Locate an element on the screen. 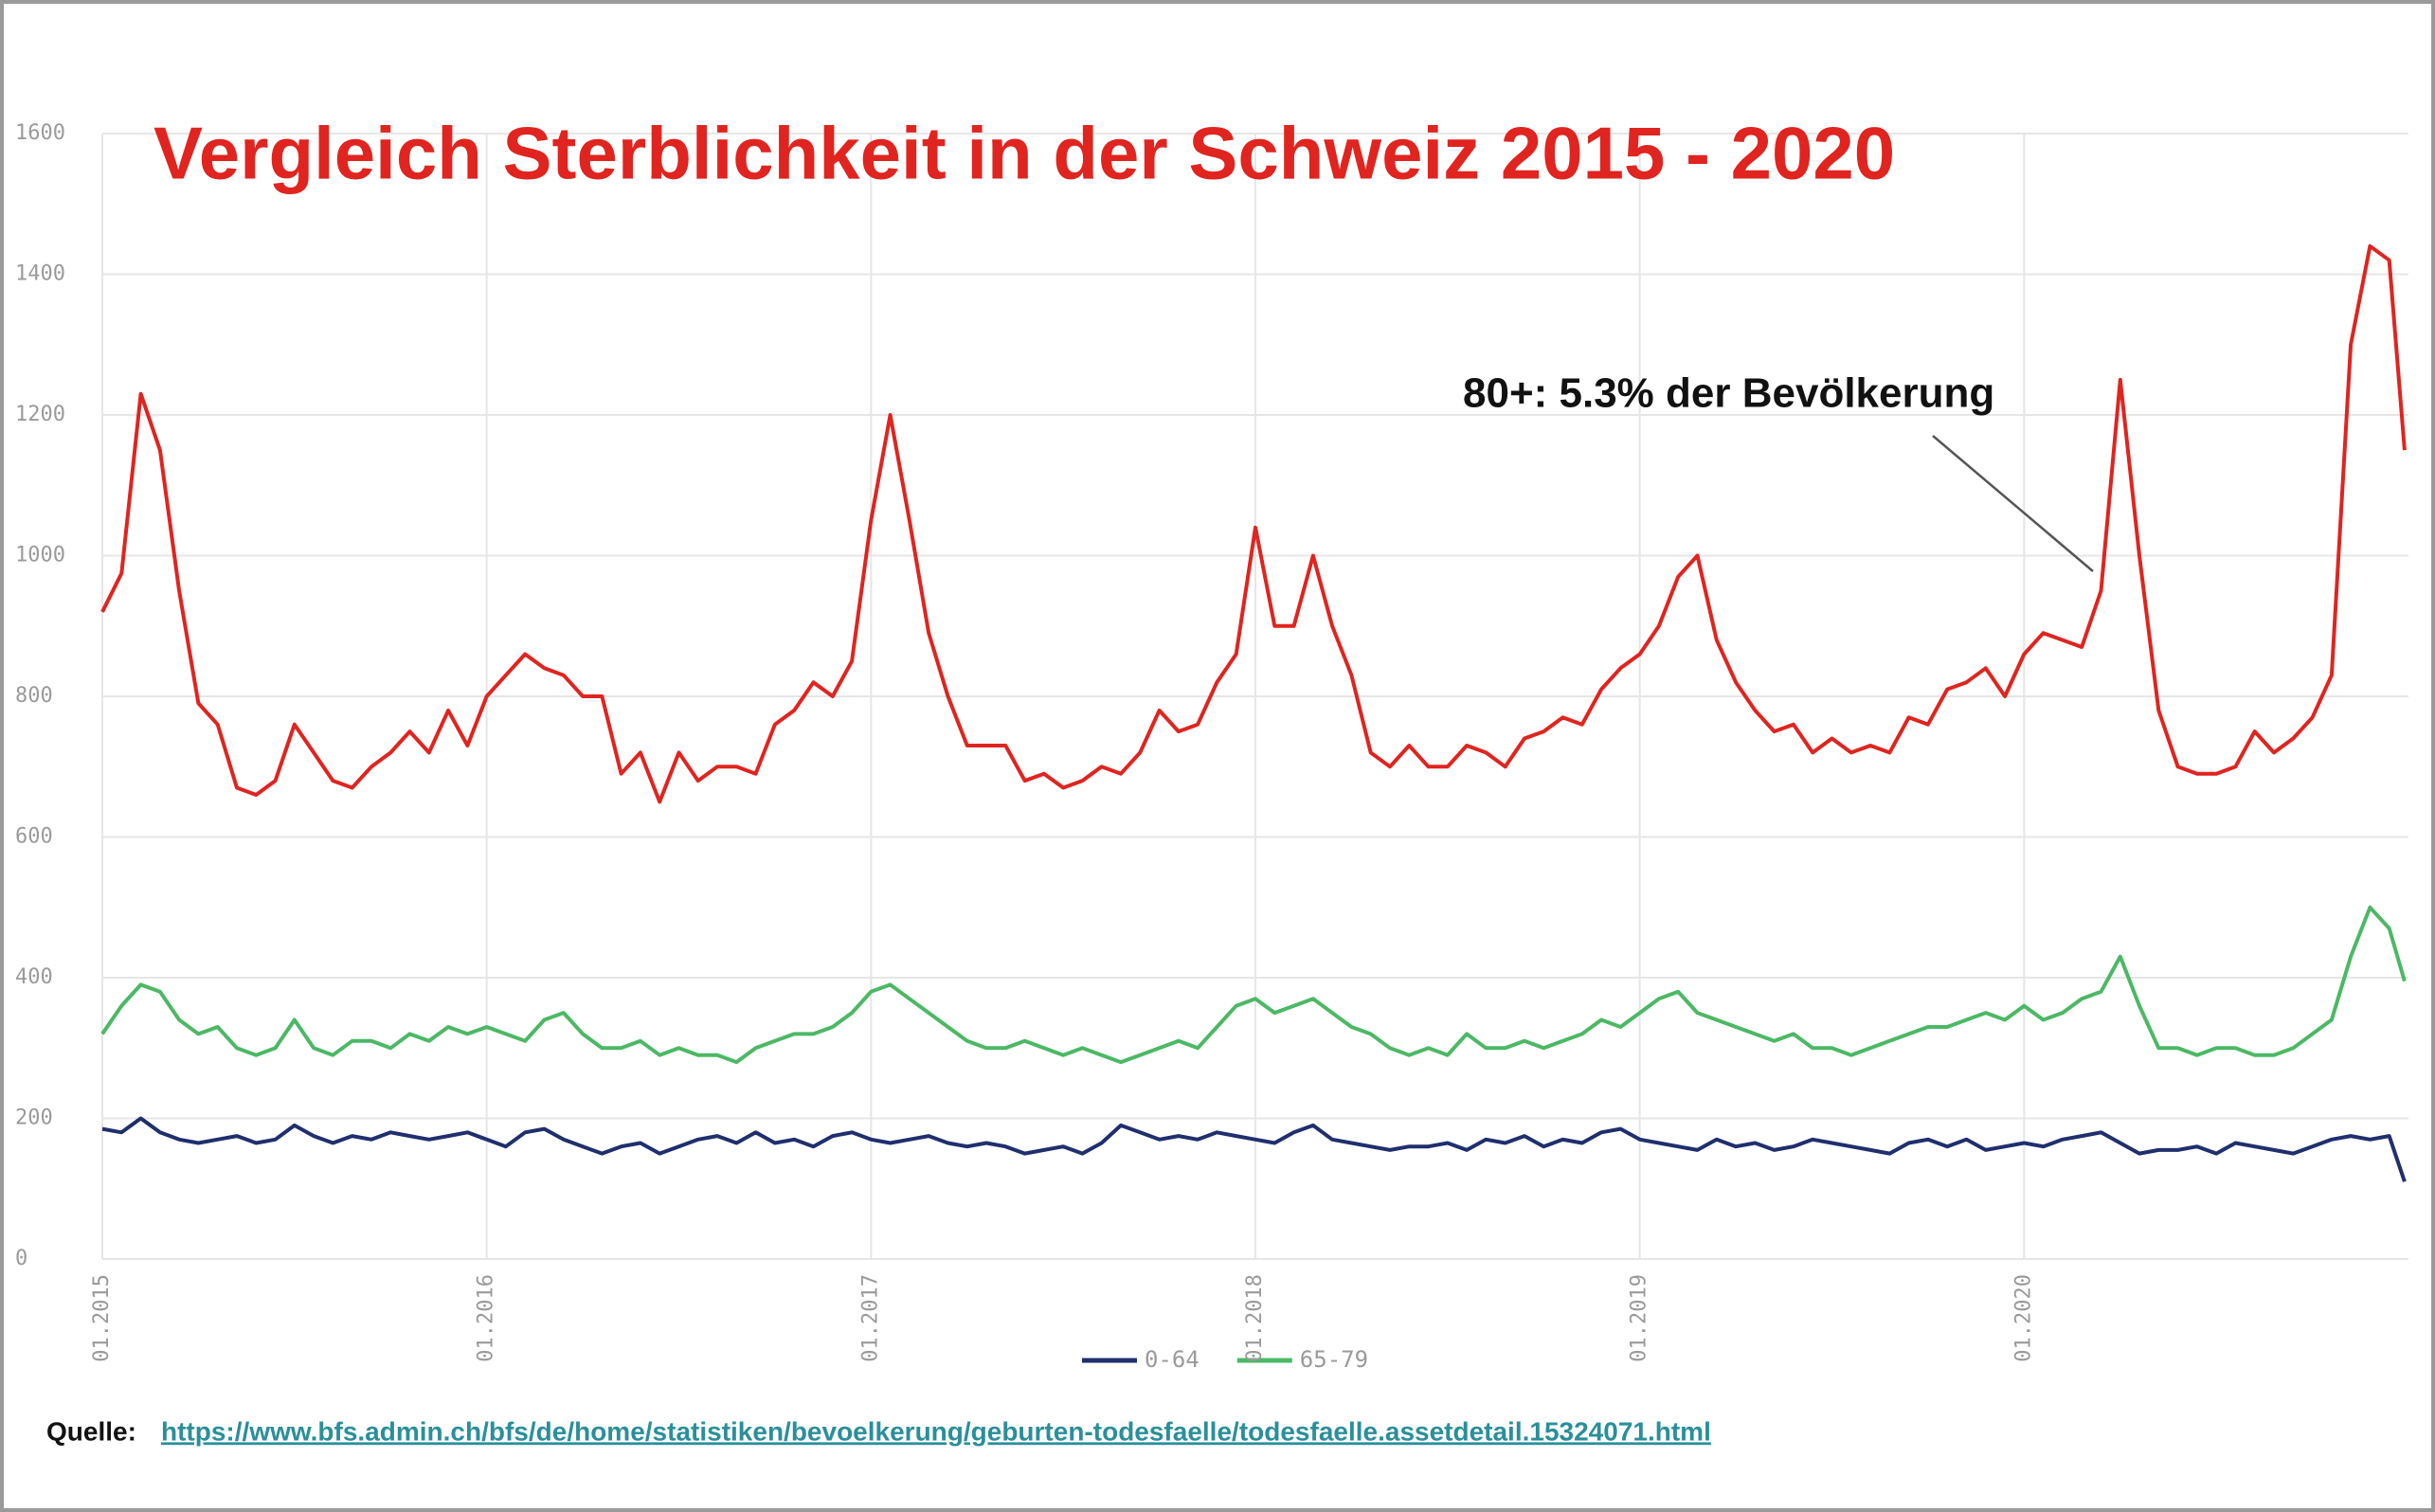 This screenshot has height=1512, width=2435. y-tick-label: 0 is located at coordinates (21, 1258).